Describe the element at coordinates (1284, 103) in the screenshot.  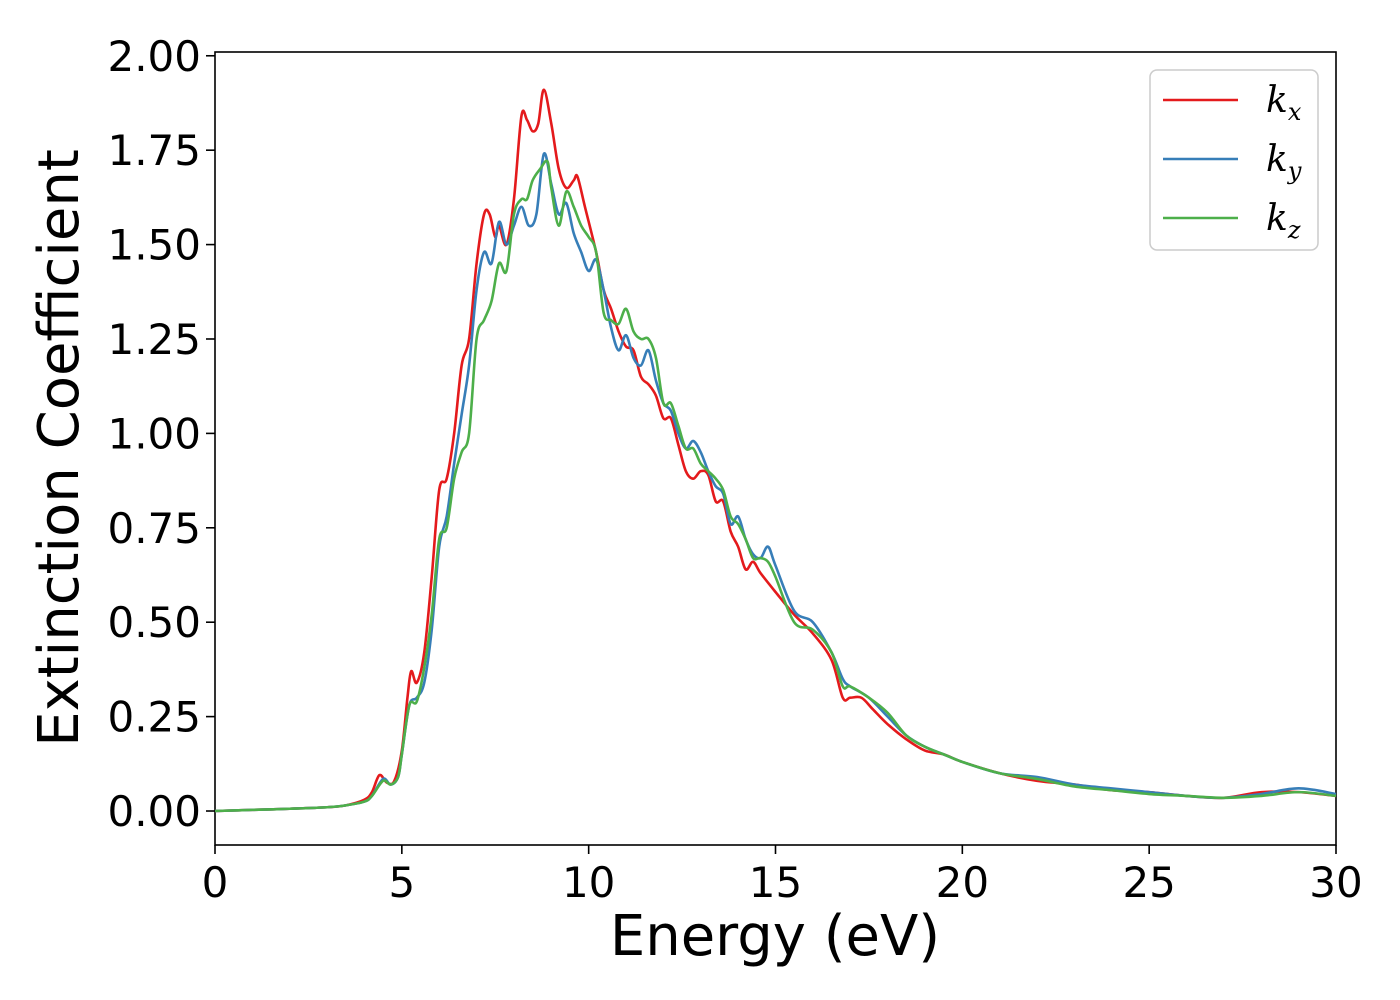
I see `legend-label-kx: kx` at that location.